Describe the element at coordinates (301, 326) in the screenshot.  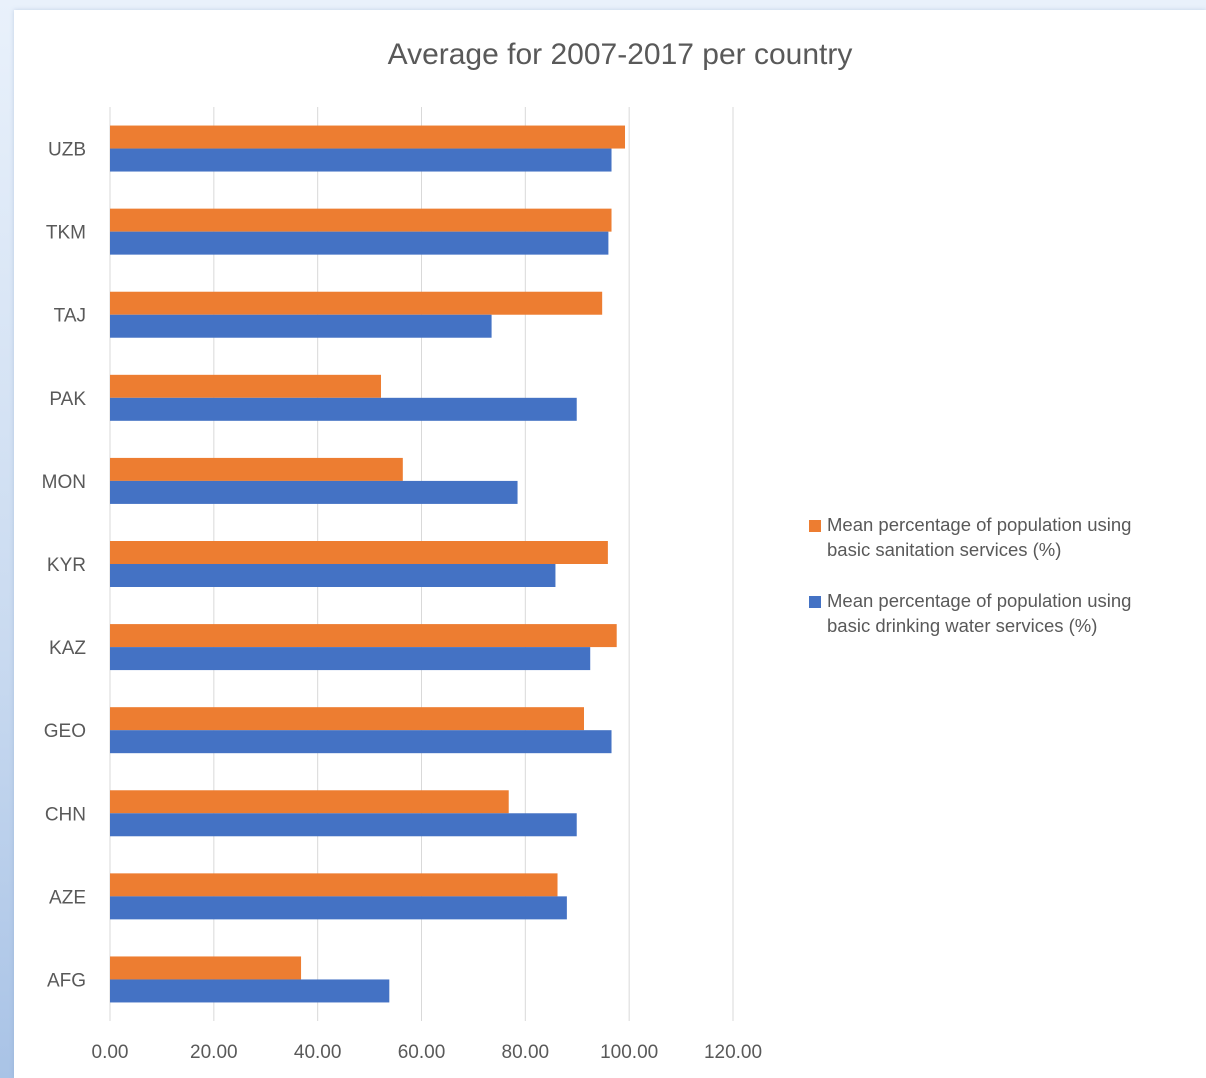
I see `bar-water-taj` at that location.